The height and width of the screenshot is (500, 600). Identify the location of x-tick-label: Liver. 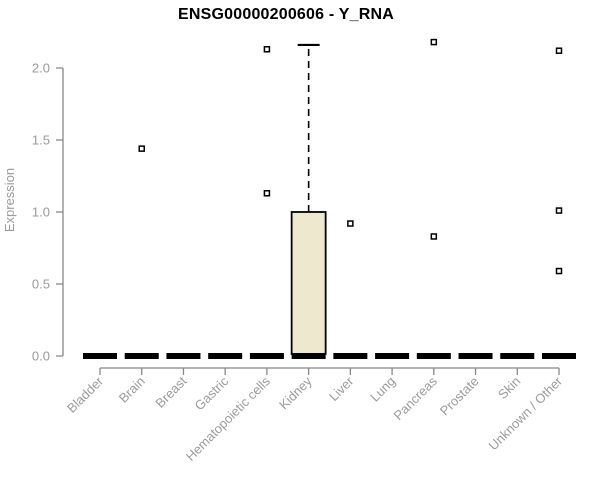
(341, 388).